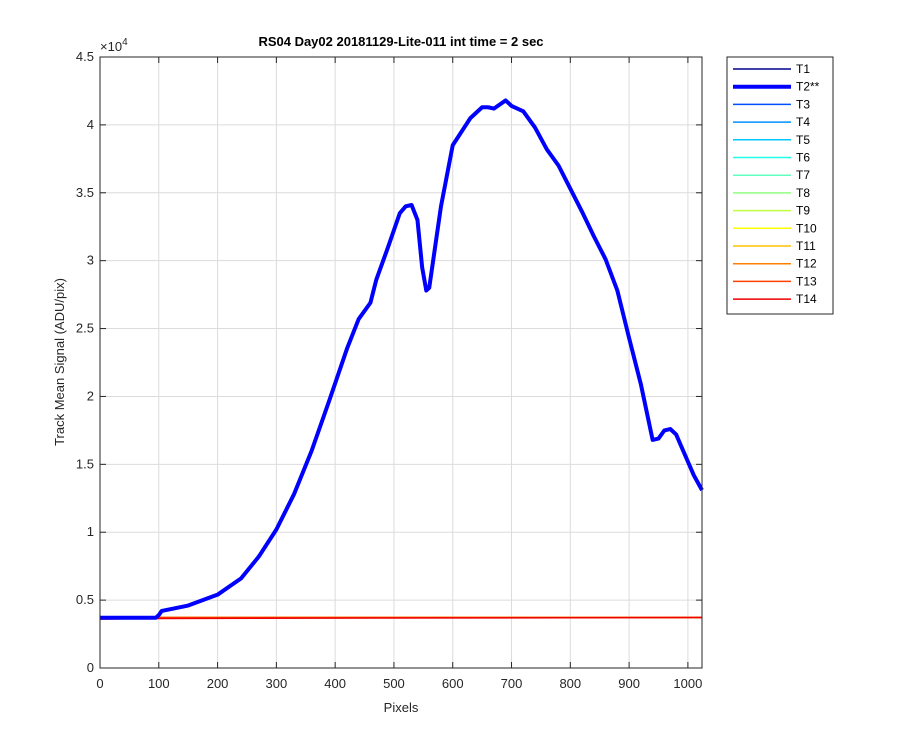 Image resolution: width=900 pixels, height=750 pixels. I want to click on x-tick-label: 300, so click(277, 683).